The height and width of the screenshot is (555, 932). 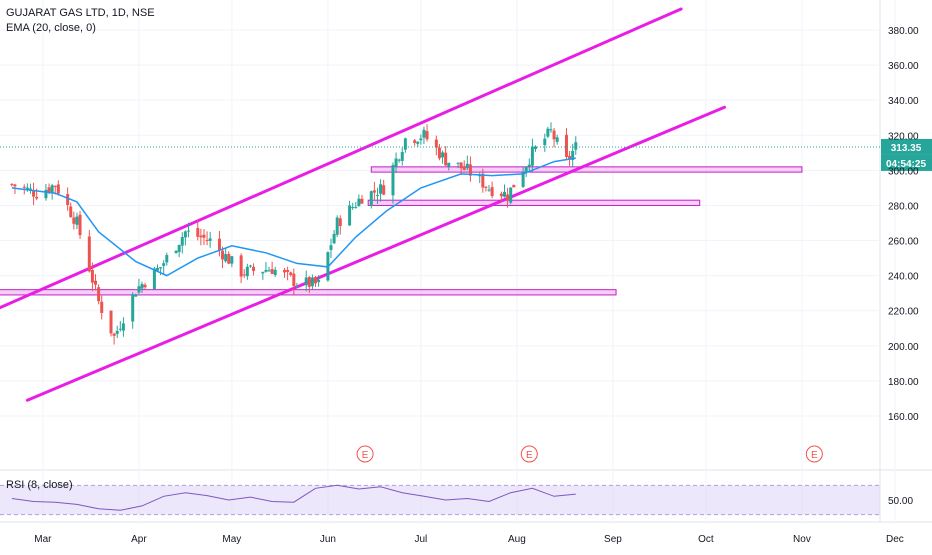 I want to click on rsi-legend: RSI (8, close), so click(x=39, y=485).